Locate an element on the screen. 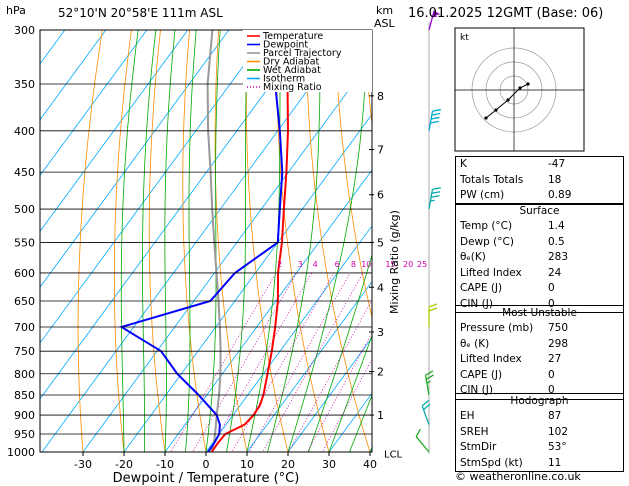  pressure-tick-label: 950 is located at coordinates (24, 434).